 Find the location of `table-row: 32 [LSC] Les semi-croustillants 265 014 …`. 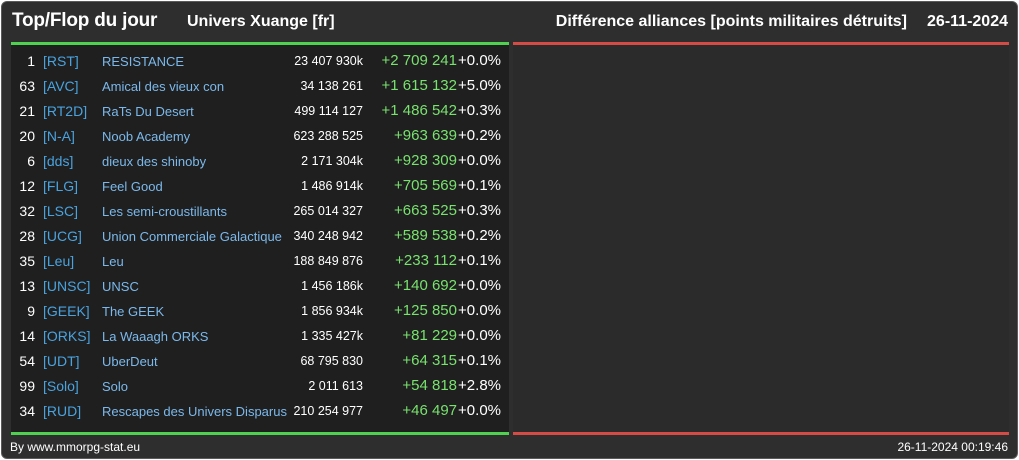

table-row: 32 [LSC] Les semi-croustillants 265 014 … is located at coordinates (260, 210).